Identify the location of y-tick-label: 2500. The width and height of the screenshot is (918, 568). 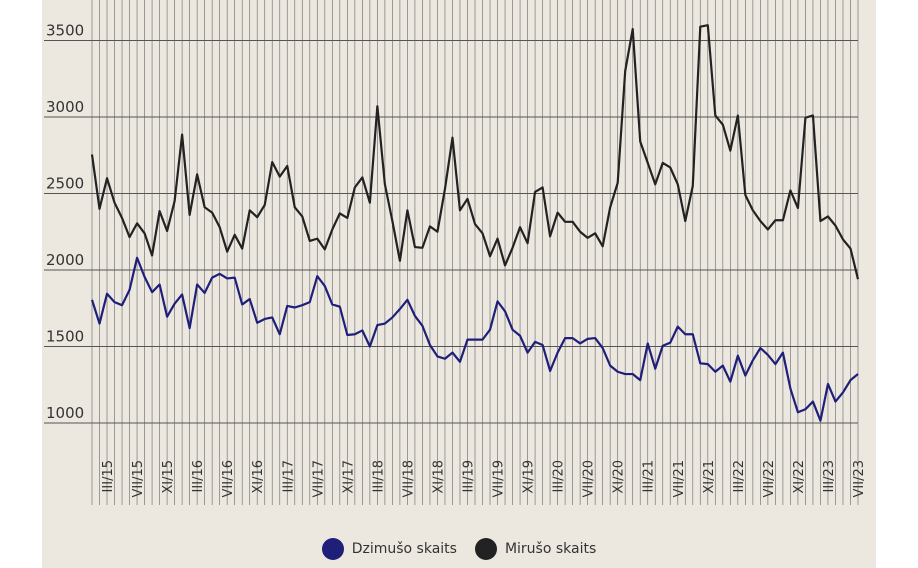
(65, 184).